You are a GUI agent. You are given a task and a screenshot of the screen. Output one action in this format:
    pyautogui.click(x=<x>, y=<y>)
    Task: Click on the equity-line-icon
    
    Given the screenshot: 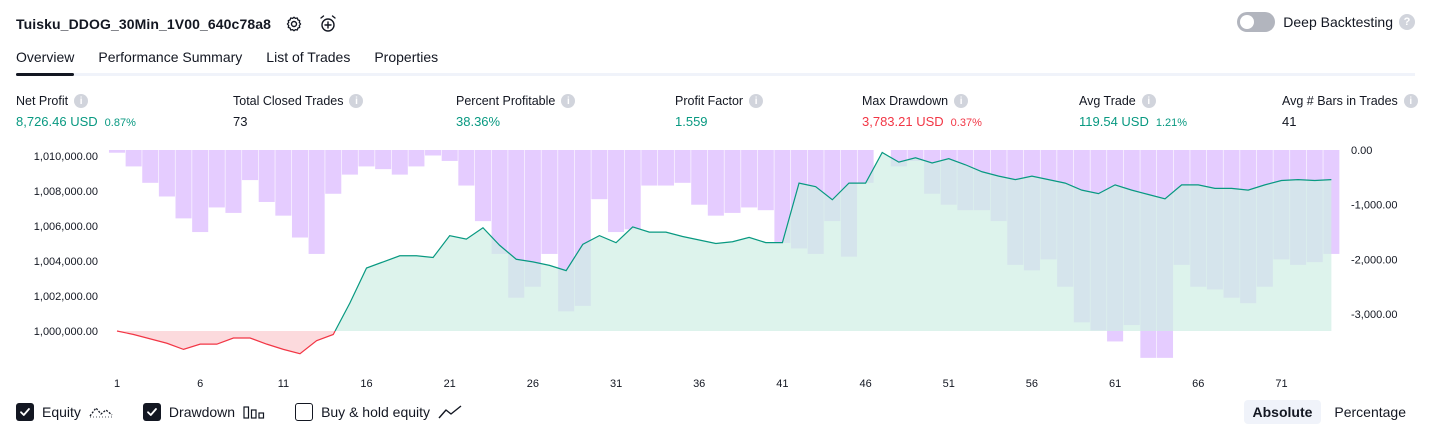 What is the action you would take?
    pyautogui.click(x=101, y=412)
    